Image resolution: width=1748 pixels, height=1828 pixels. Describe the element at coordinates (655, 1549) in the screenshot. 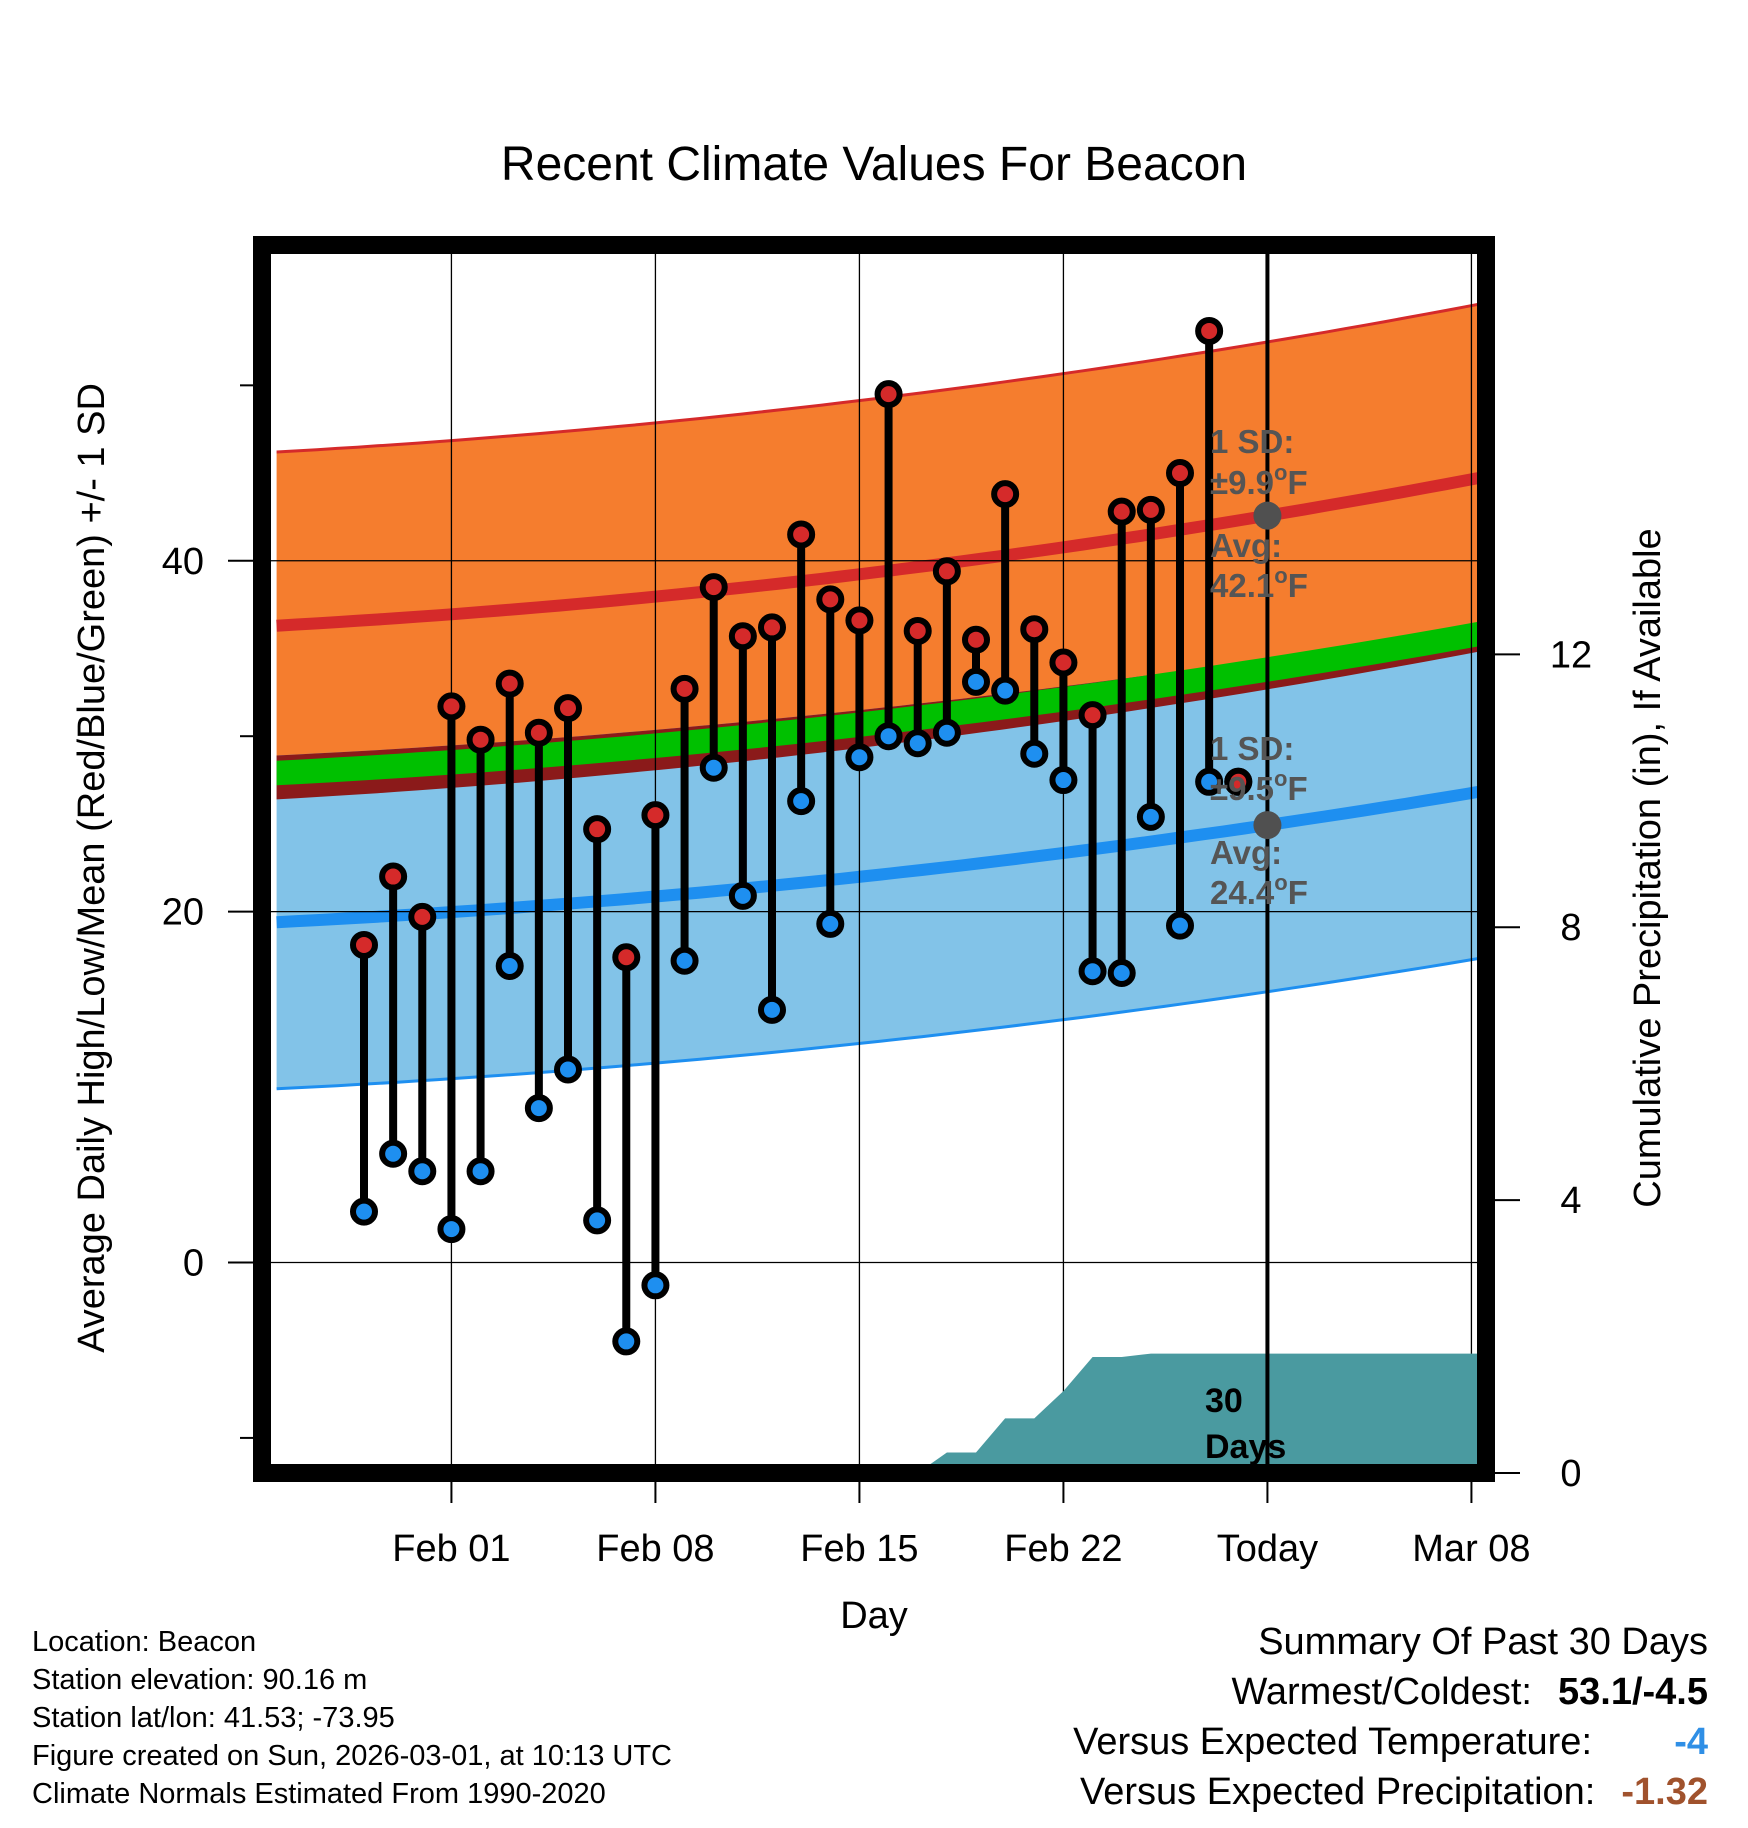

I see `x-tick-label: Feb 08` at that location.